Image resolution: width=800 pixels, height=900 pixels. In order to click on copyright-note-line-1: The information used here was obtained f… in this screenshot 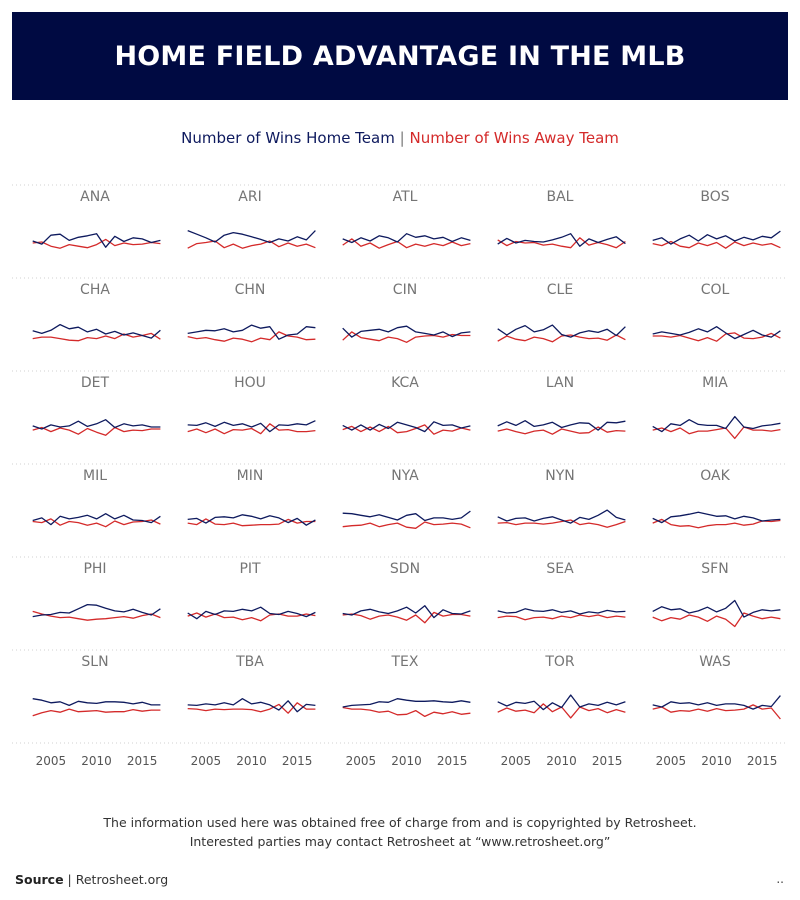, I will do `click(400, 822)`.